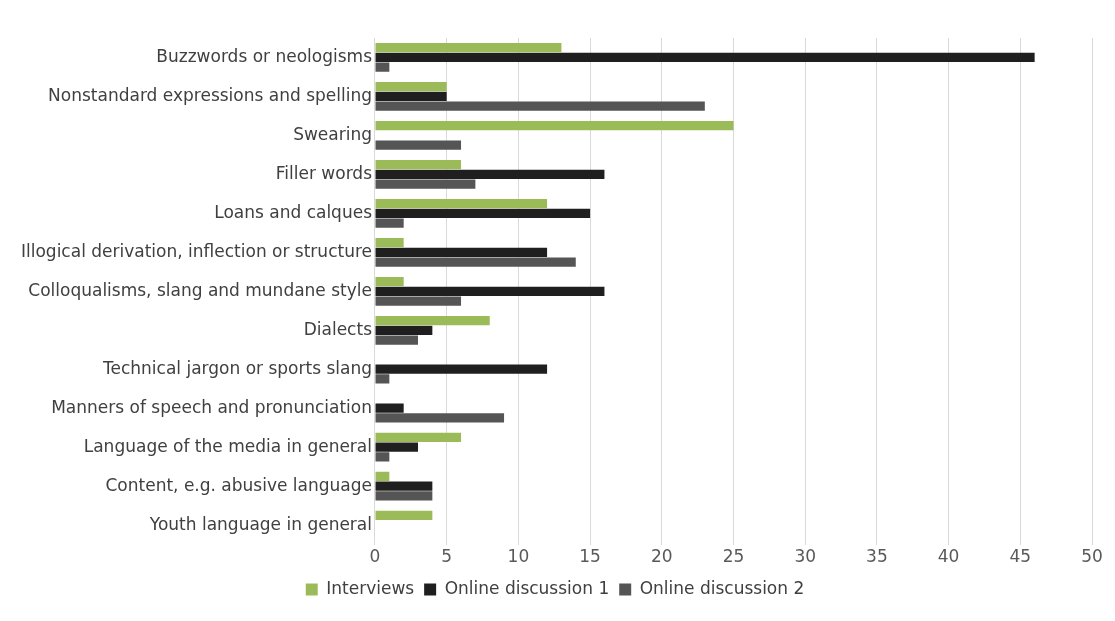  I want to click on x-tick-label: 30, so click(805, 556).